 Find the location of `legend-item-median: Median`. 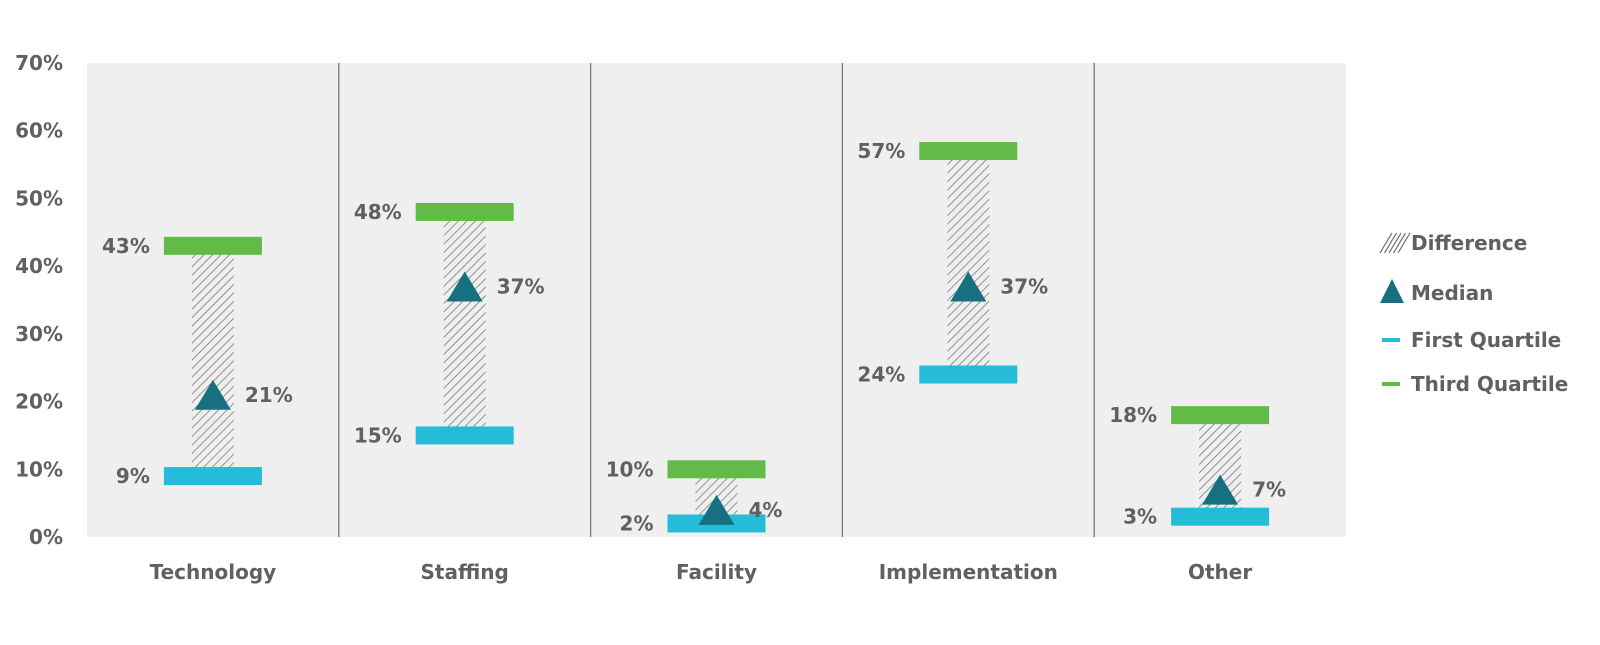

legend-item-median: Median is located at coordinates (1436, 292).